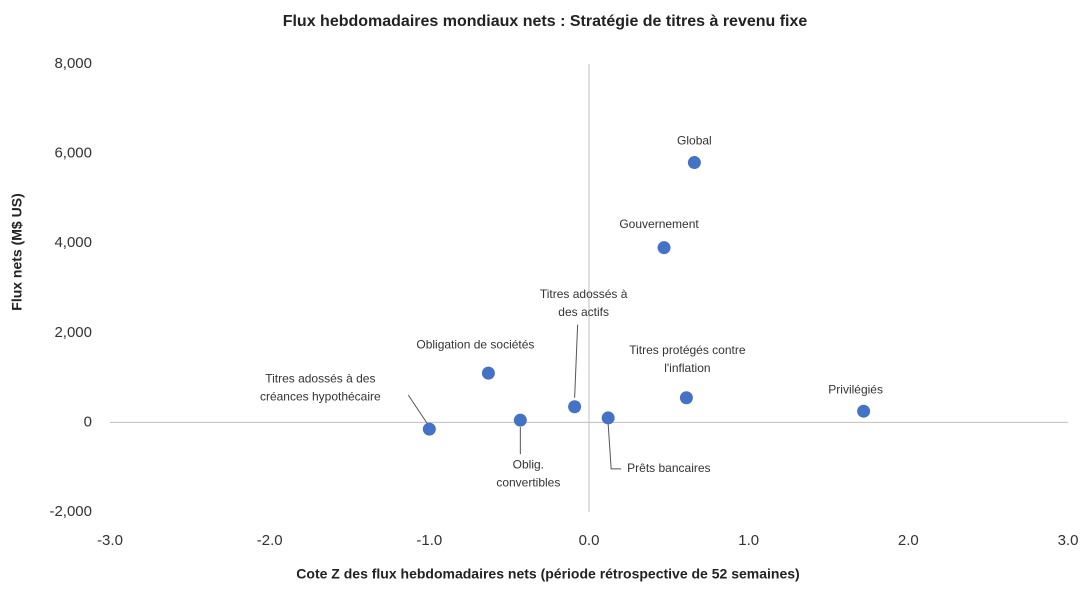 Image resolution: width=1086 pixels, height=589 pixels. What do you see at coordinates (583, 312) in the screenshot?
I see `point-label: des actifs` at bounding box center [583, 312].